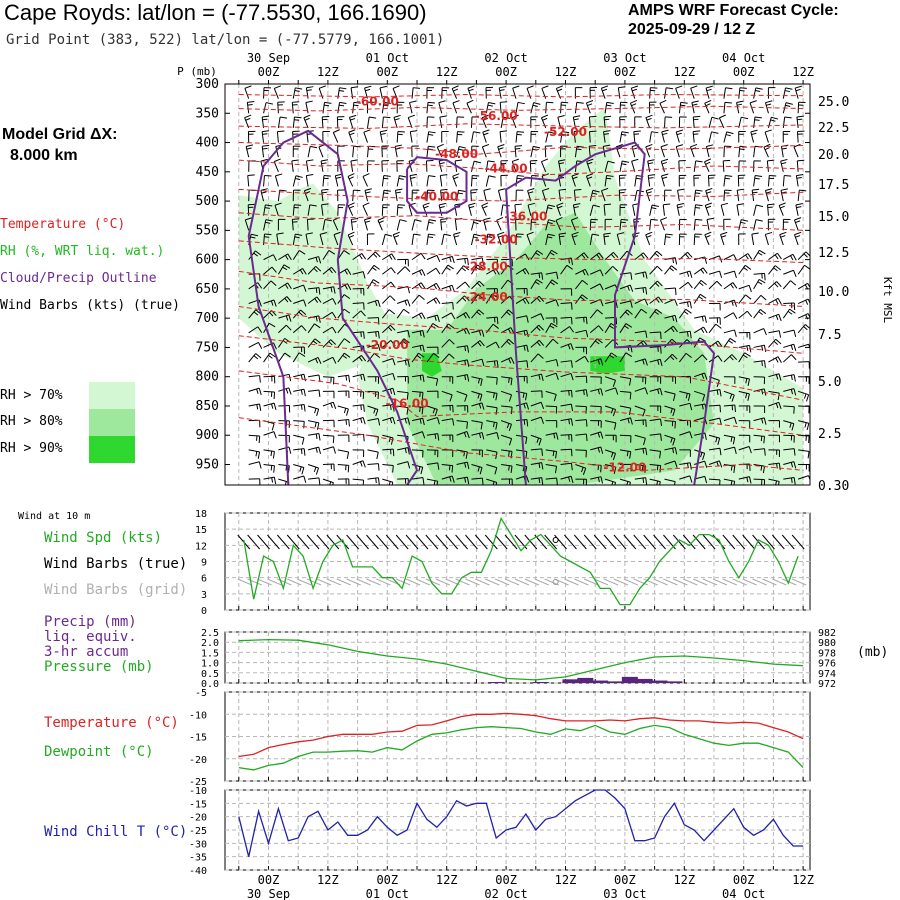 The image size is (900, 900). What do you see at coordinates (684, 880) in the screenshot?
I see `bottom-time-tick-label: 12Z` at bounding box center [684, 880].